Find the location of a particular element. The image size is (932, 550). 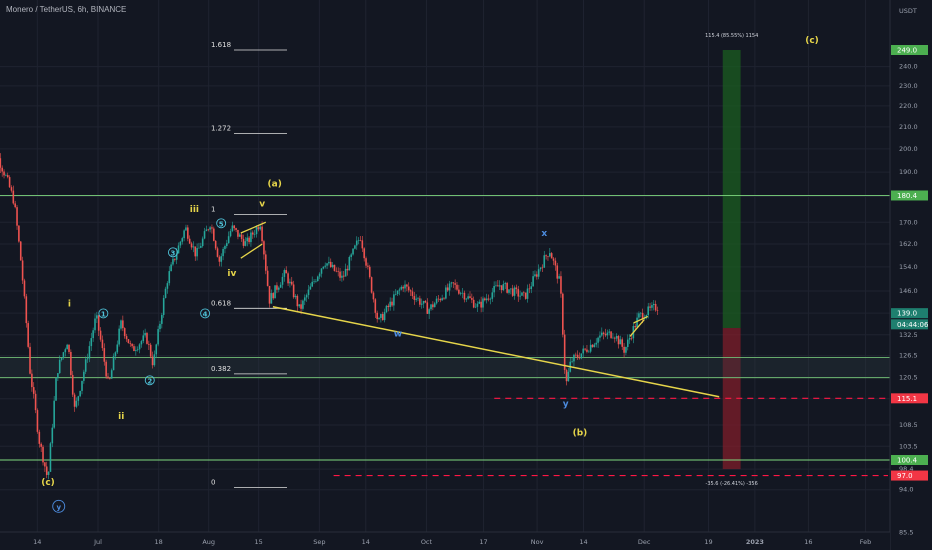

time-tick-label: 14 is located at coordinates (366, 542).